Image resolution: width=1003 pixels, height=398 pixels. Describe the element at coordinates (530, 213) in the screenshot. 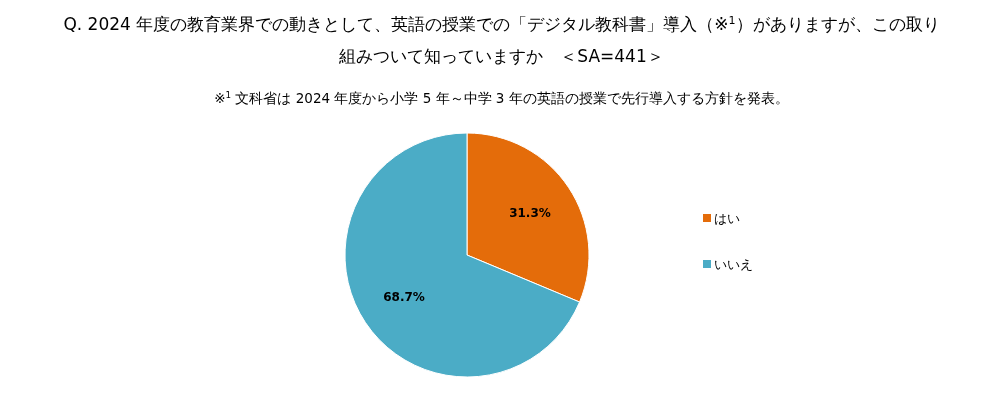

I see `data-label: 31.3%` at that location.